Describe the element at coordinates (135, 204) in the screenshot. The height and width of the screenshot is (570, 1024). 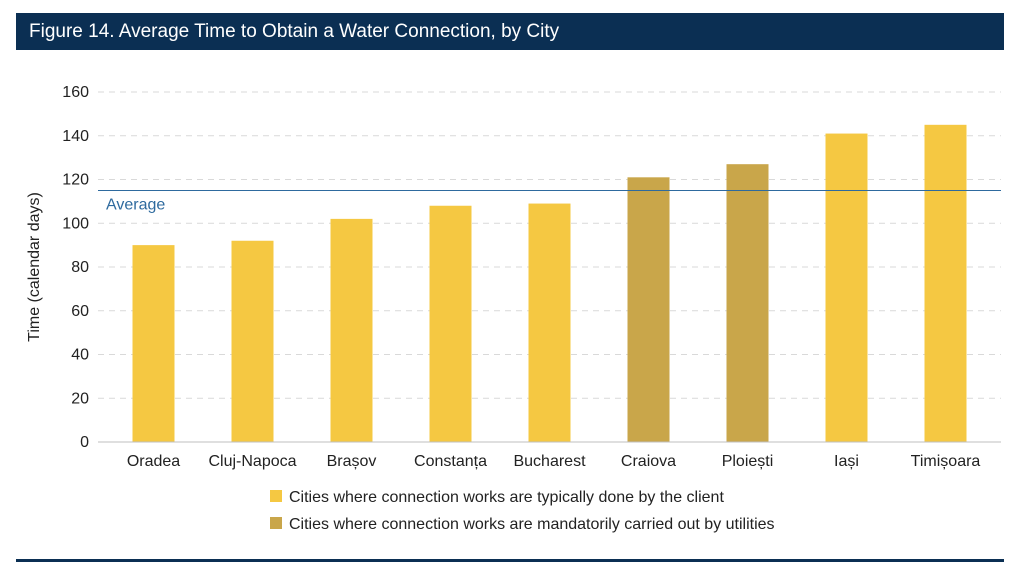
I see `average-label: Average` at that location.